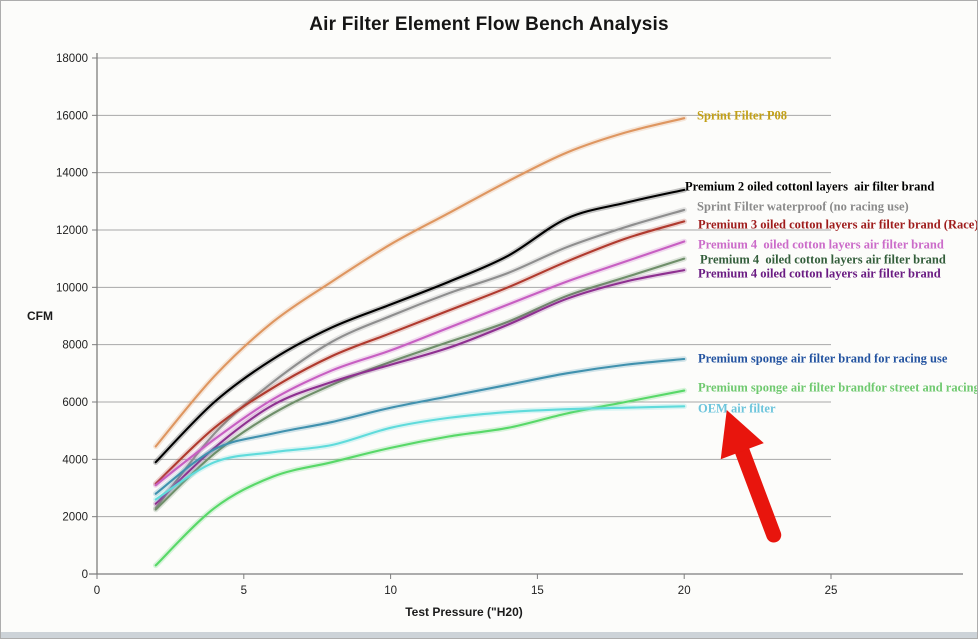 The width and height of the screenshot is (978, 639). What do you see at coordinates (75, 403) in the screenshot?
I see `y-tick-label-6000: 6000` at bounding box center [75, 403].